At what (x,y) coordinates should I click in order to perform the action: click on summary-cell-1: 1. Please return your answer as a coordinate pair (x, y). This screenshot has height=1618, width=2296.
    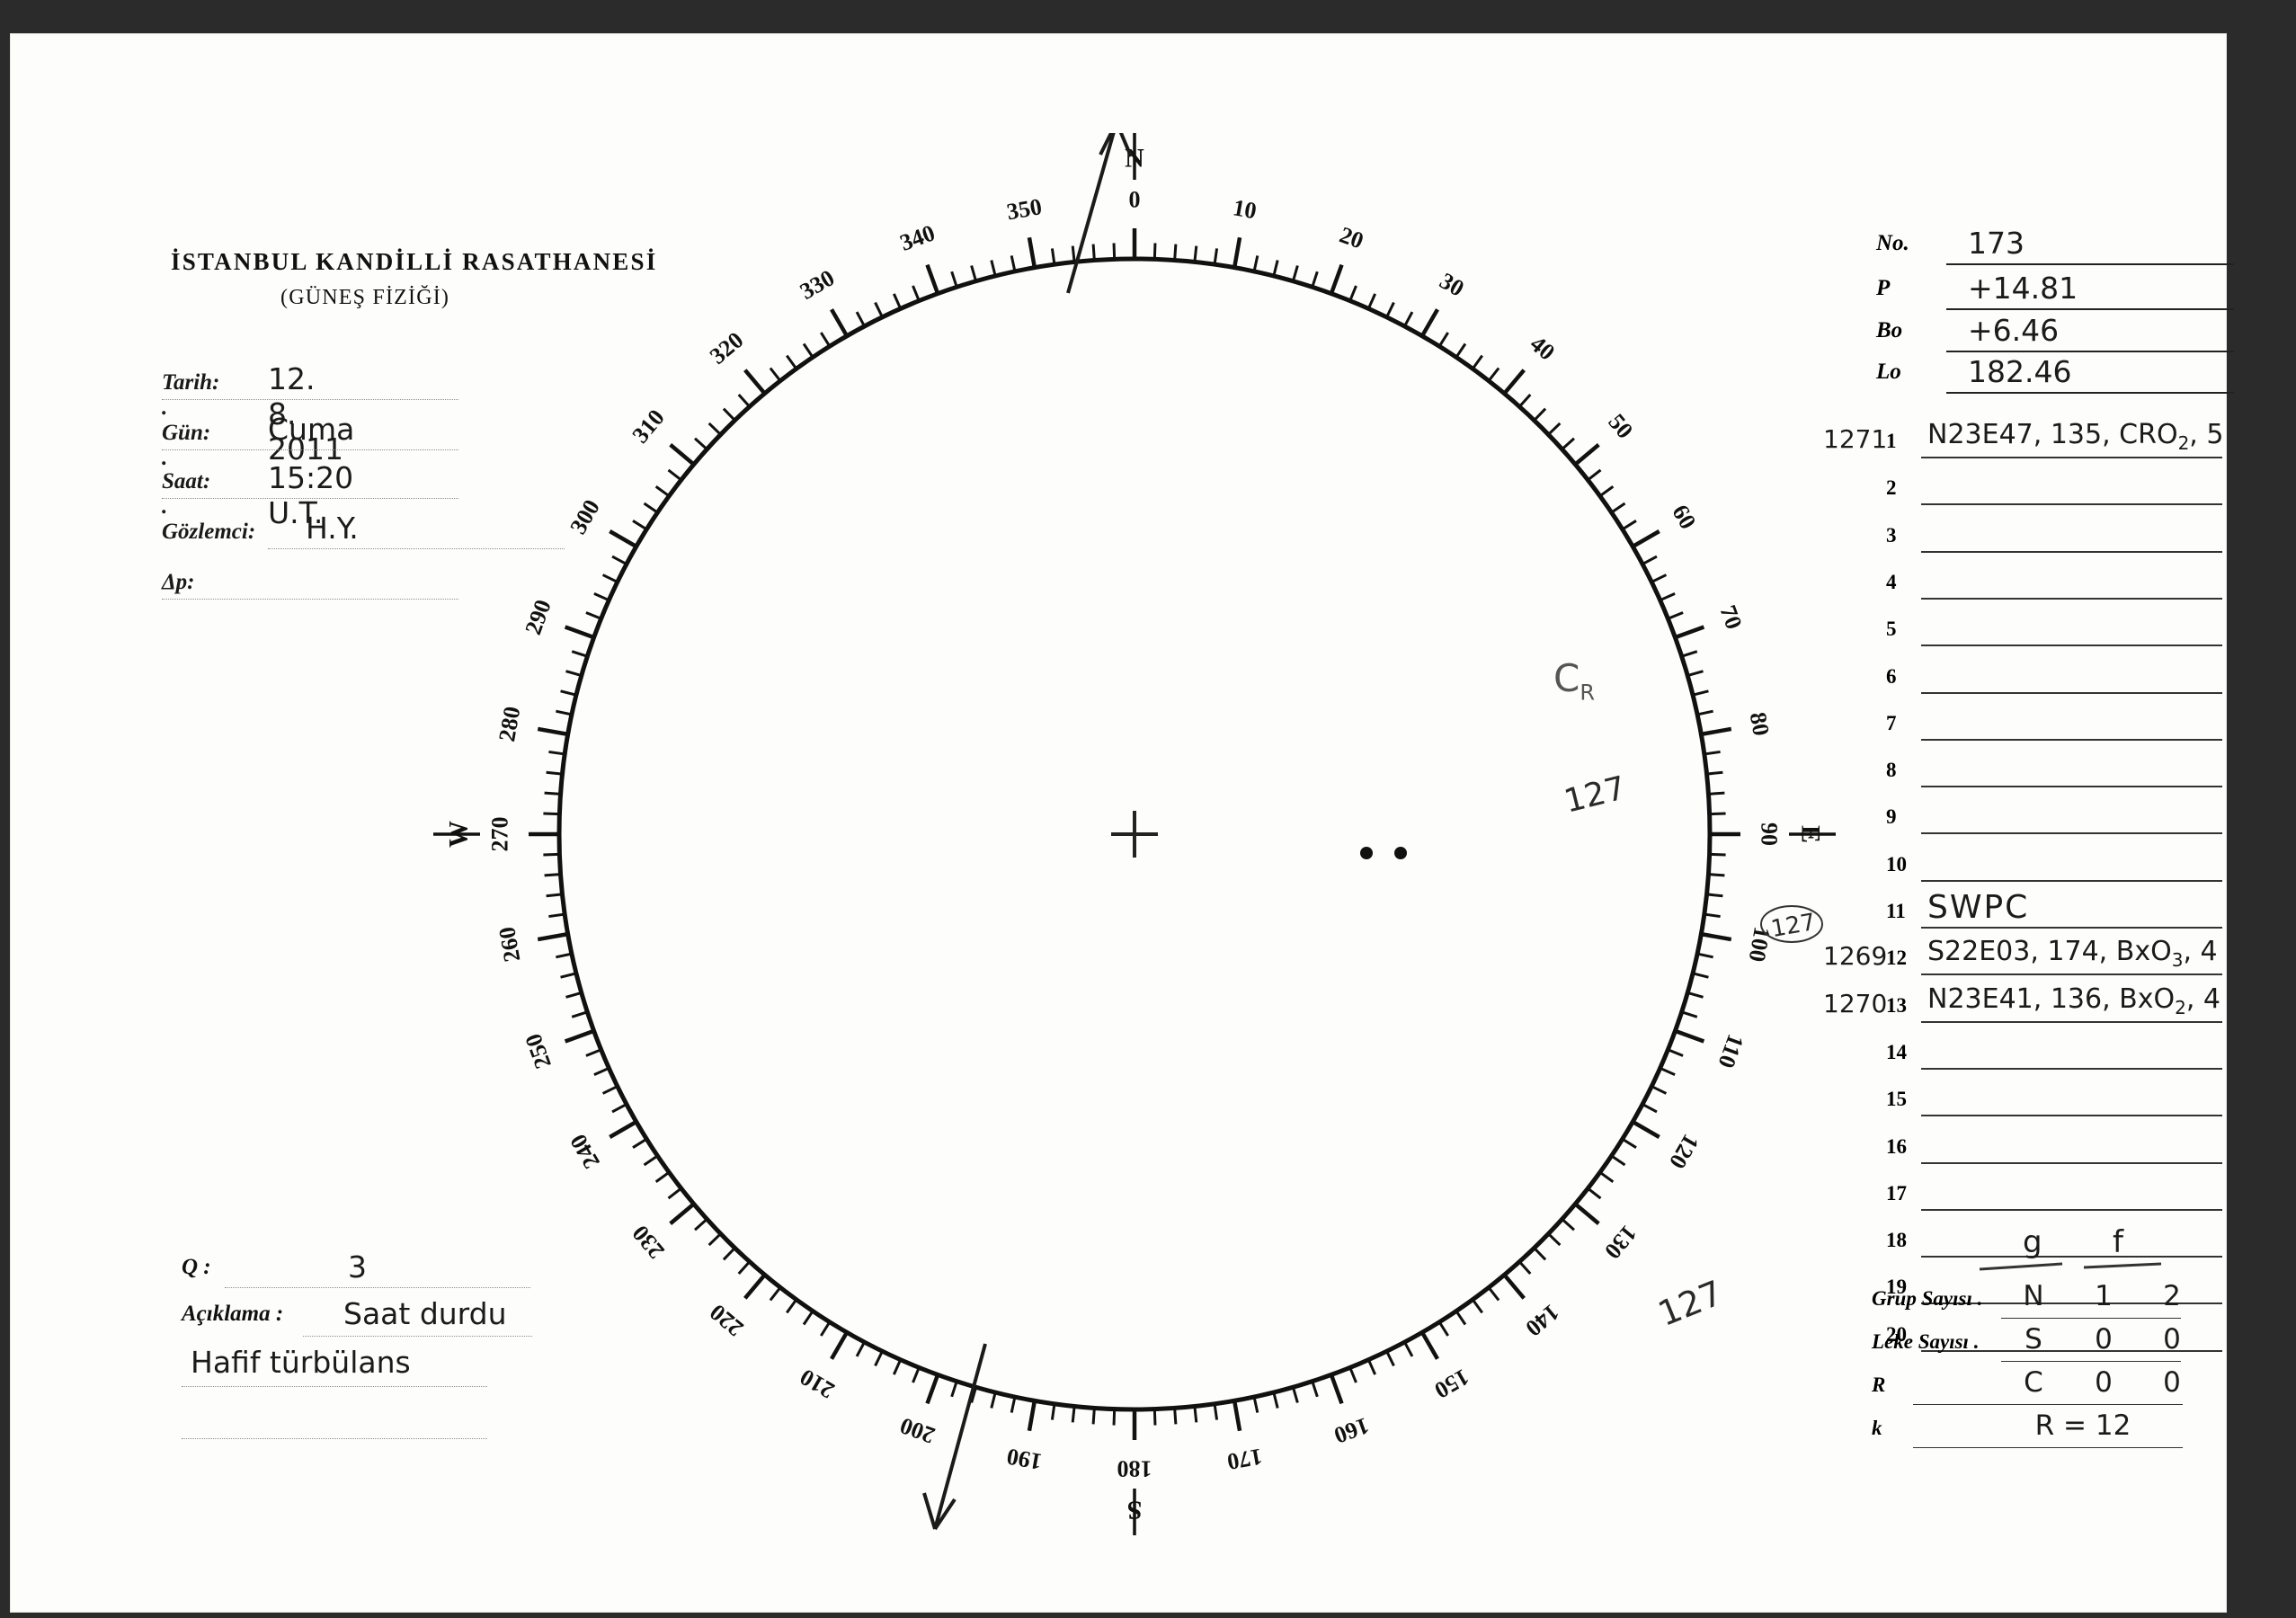
    Looking at the image, I should click on (2104, 1296).